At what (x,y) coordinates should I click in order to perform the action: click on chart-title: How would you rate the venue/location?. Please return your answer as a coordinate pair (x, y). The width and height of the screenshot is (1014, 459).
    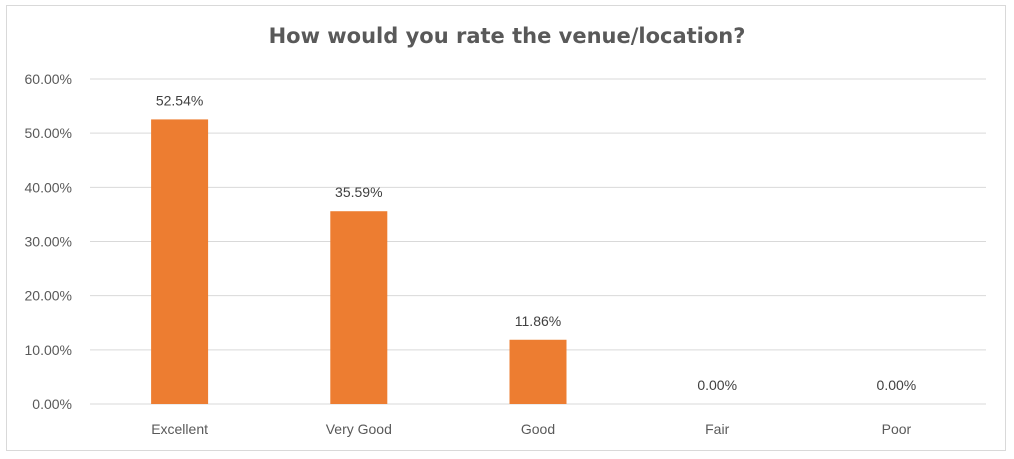
    Looking at the image, I should click on (507, 36).